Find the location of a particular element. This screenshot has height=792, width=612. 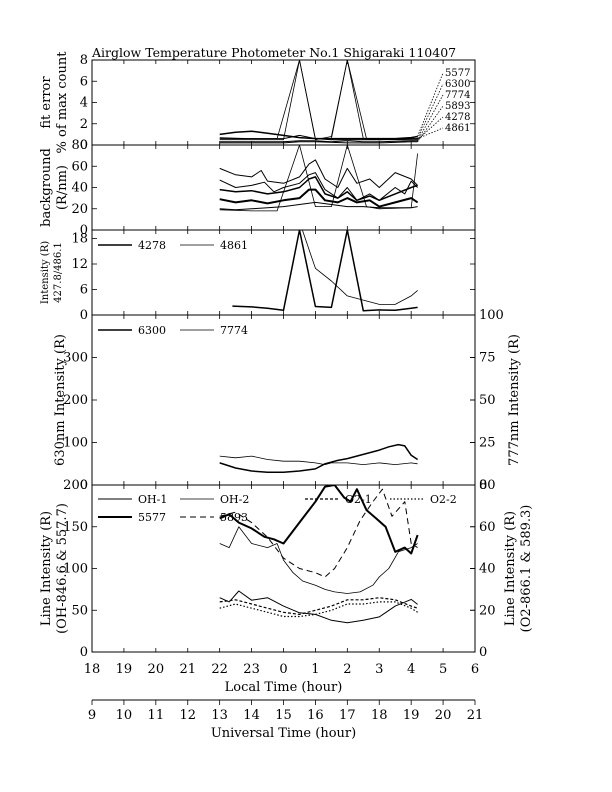

legend-label-4278: 4278 is located at coordinates (152, 245).